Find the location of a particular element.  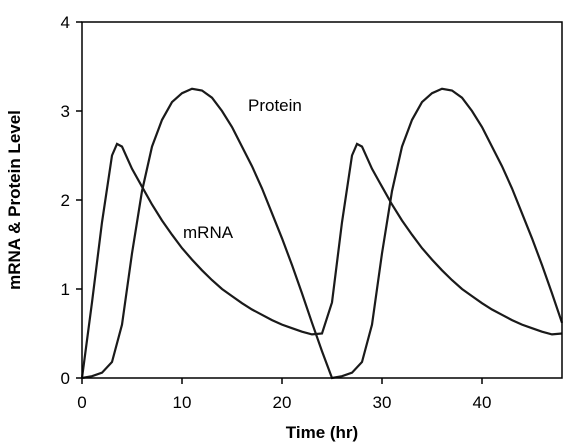

y-tick-label: 0 is located at coordinates (65, 378).